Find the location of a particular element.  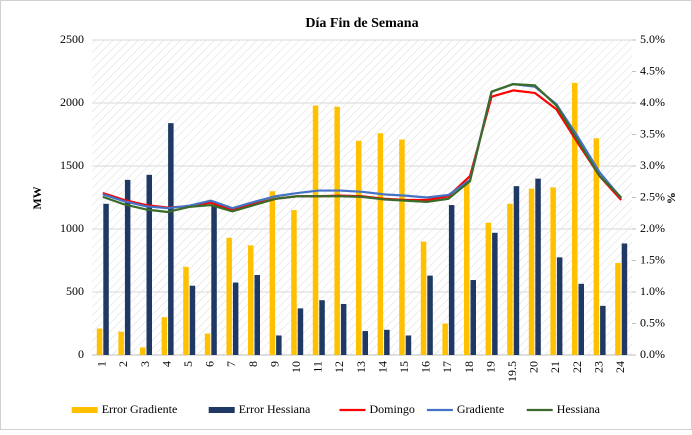

y-tick-label: 2500 is located at coordinates (72, 39).